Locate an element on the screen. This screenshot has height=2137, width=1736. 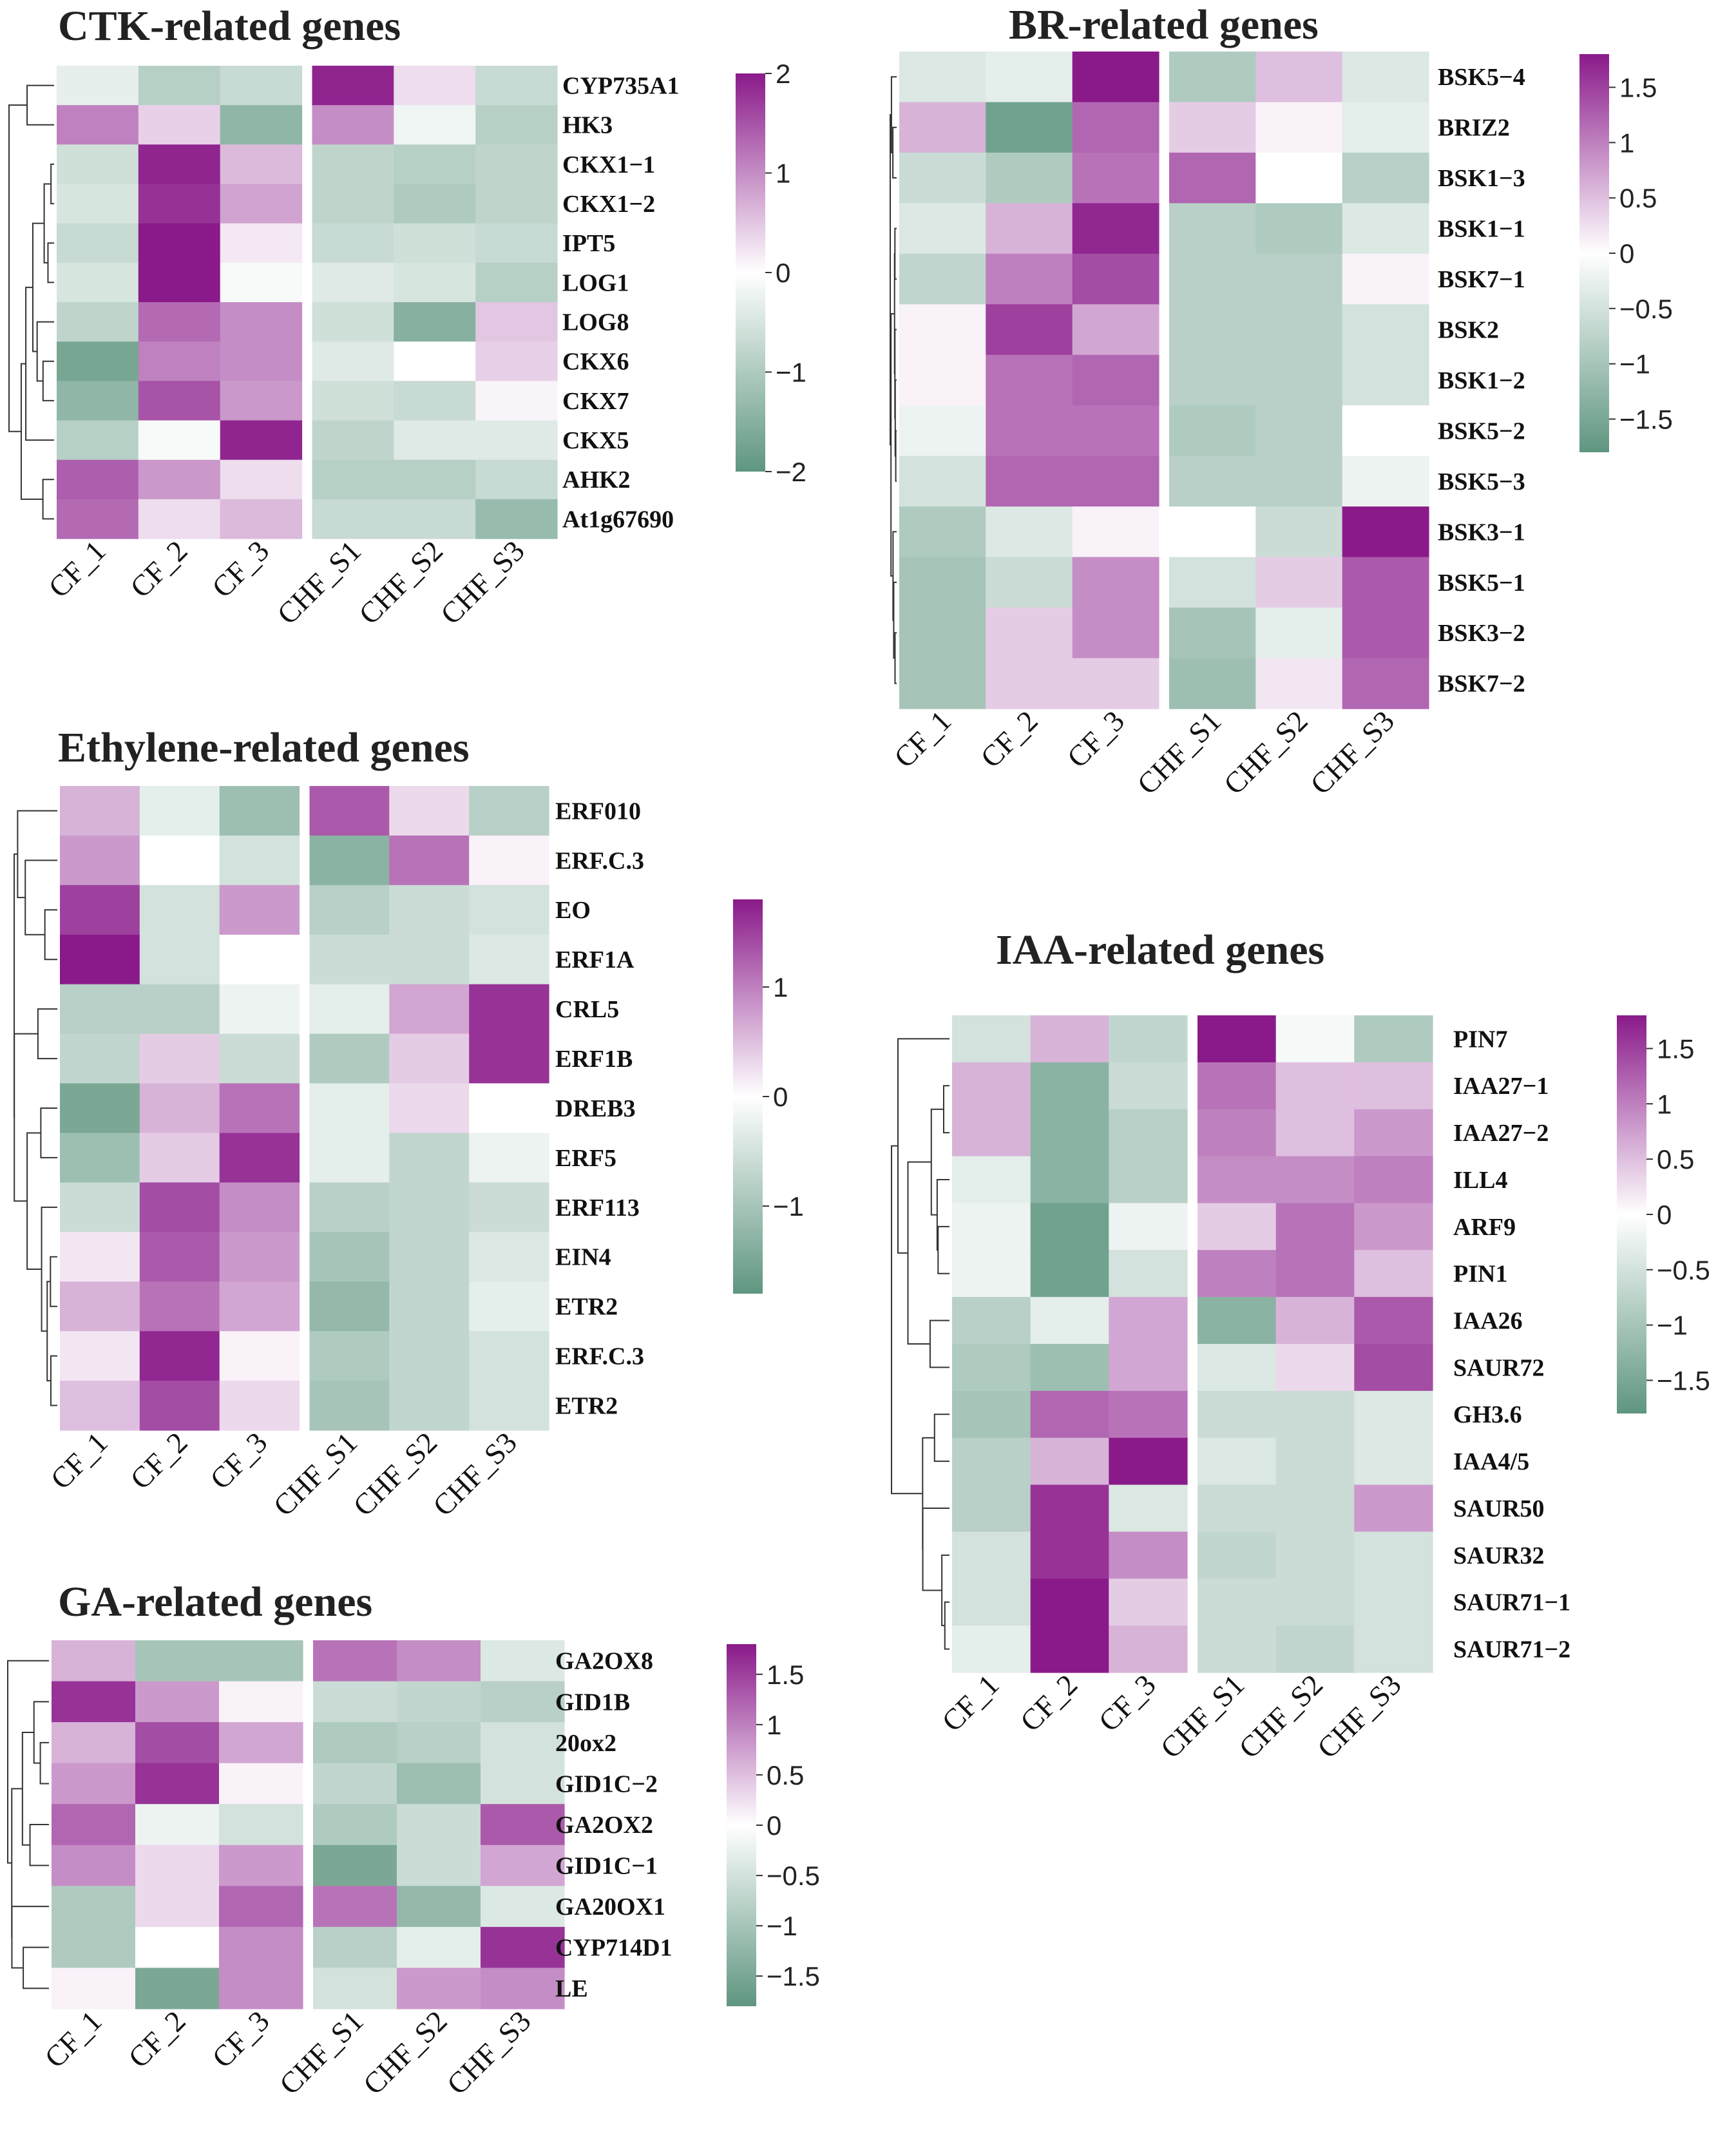
gene-label-gh3-6: GH3.6 is located at coordinates (1488, 1414).